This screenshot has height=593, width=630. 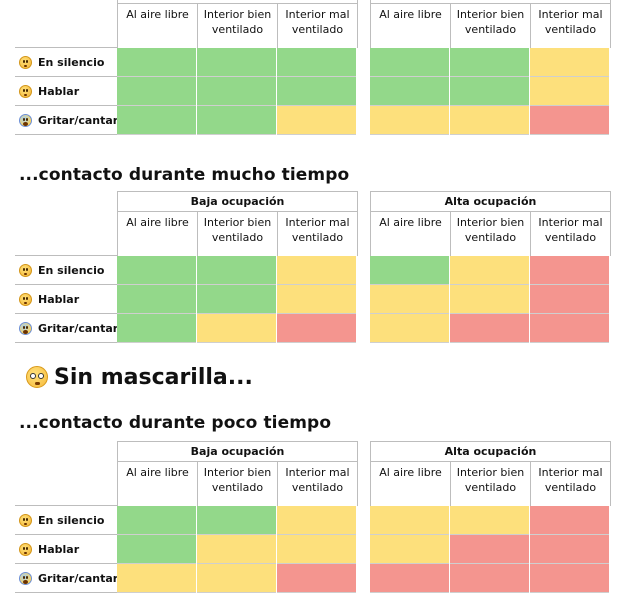 What do you see at coordinates (237, 202) in the screenshot?
I see `column-group-title: Baja ocupación` at bounding box center [237, 202].